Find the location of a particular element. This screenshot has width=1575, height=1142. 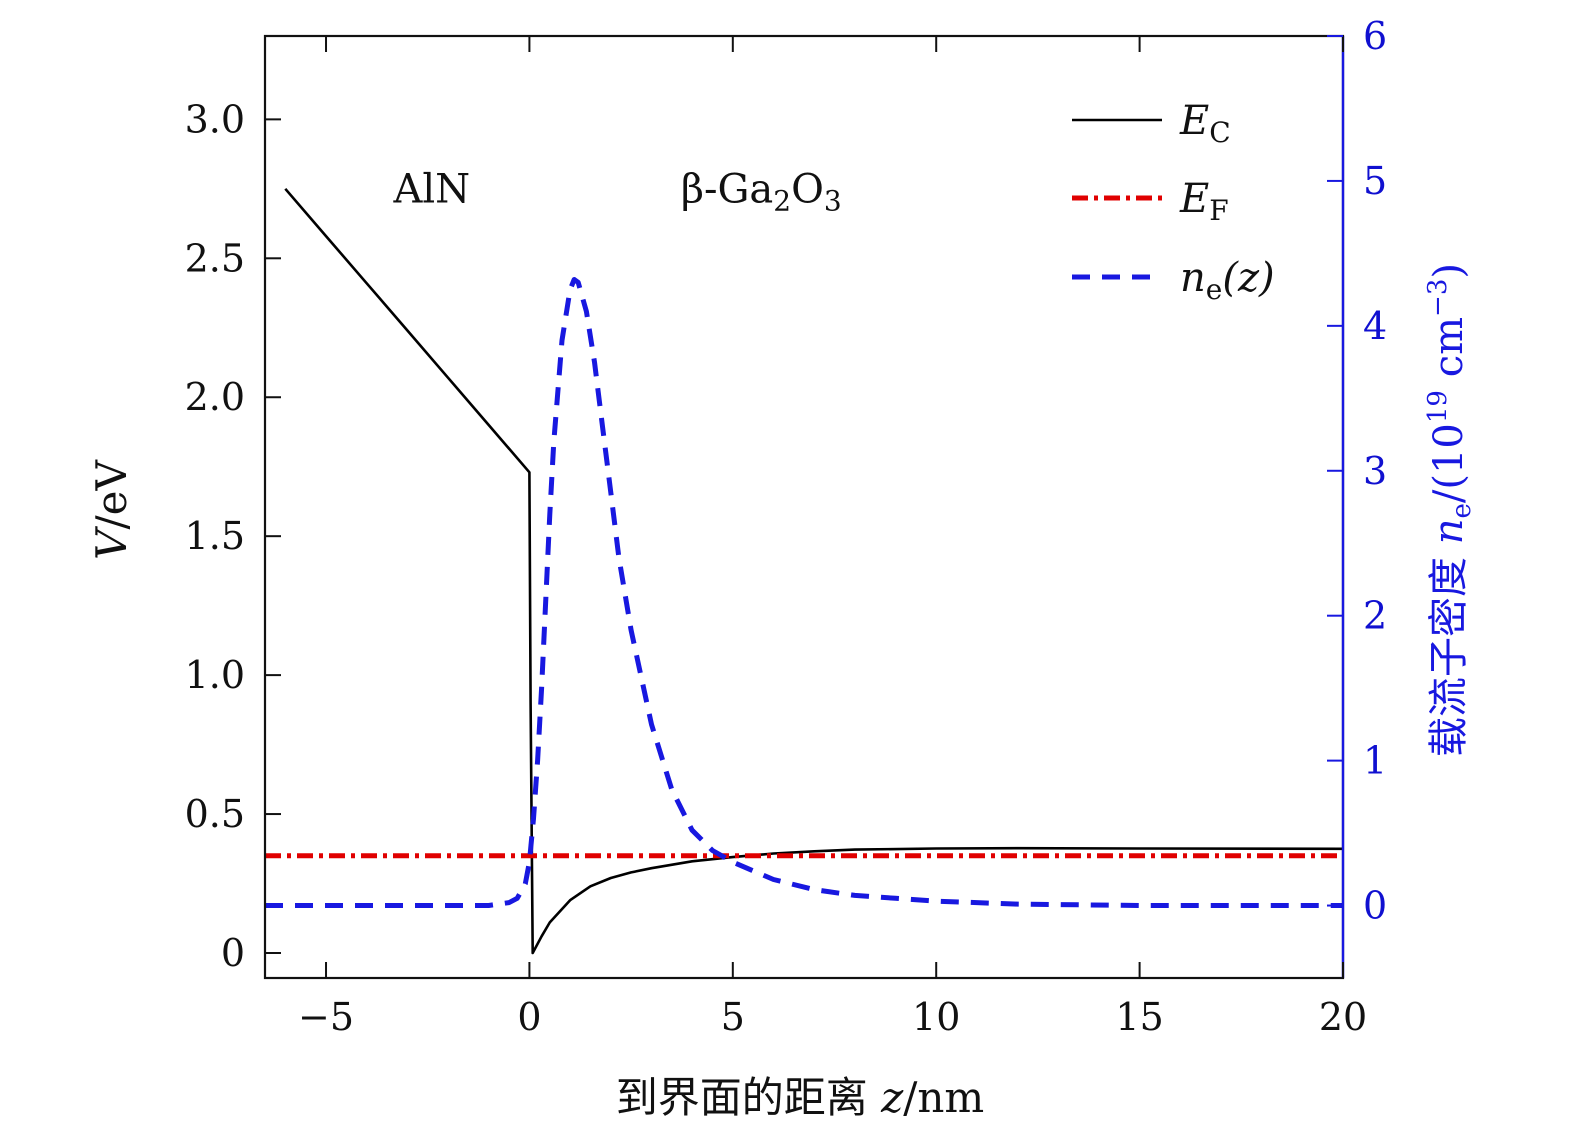

y-right-axis-label-close: ) is located at coordinates (1449, 271).